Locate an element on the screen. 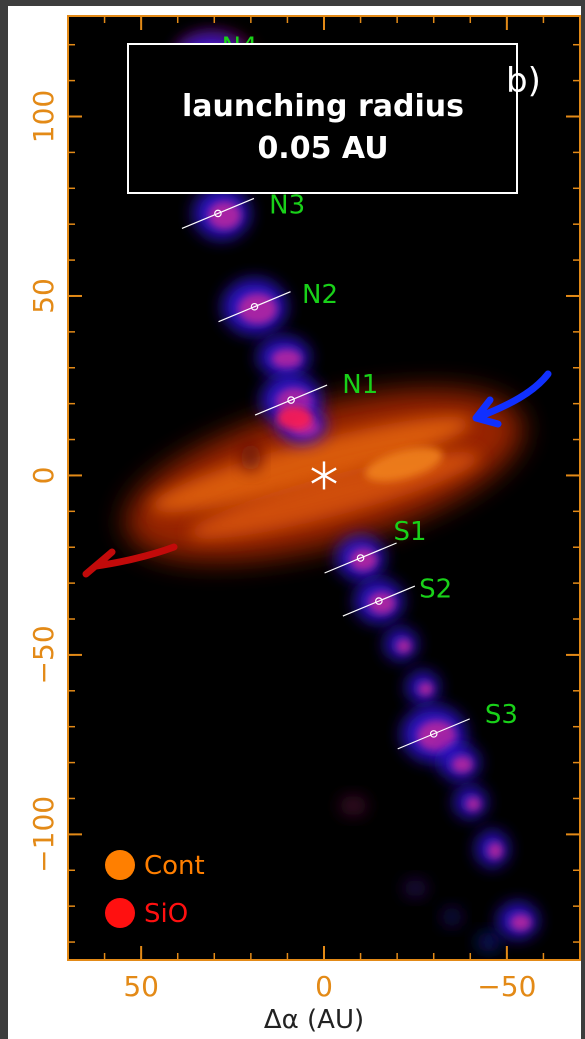 The height and width of the screenshot is (1039, 585). panel-label: b) is located at coordinates (523, 81).